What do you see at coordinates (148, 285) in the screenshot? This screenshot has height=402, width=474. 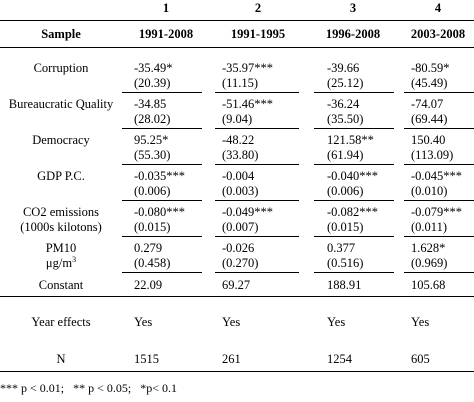 I see `constant-cell: 22.09` at bounding box center [148, 285].